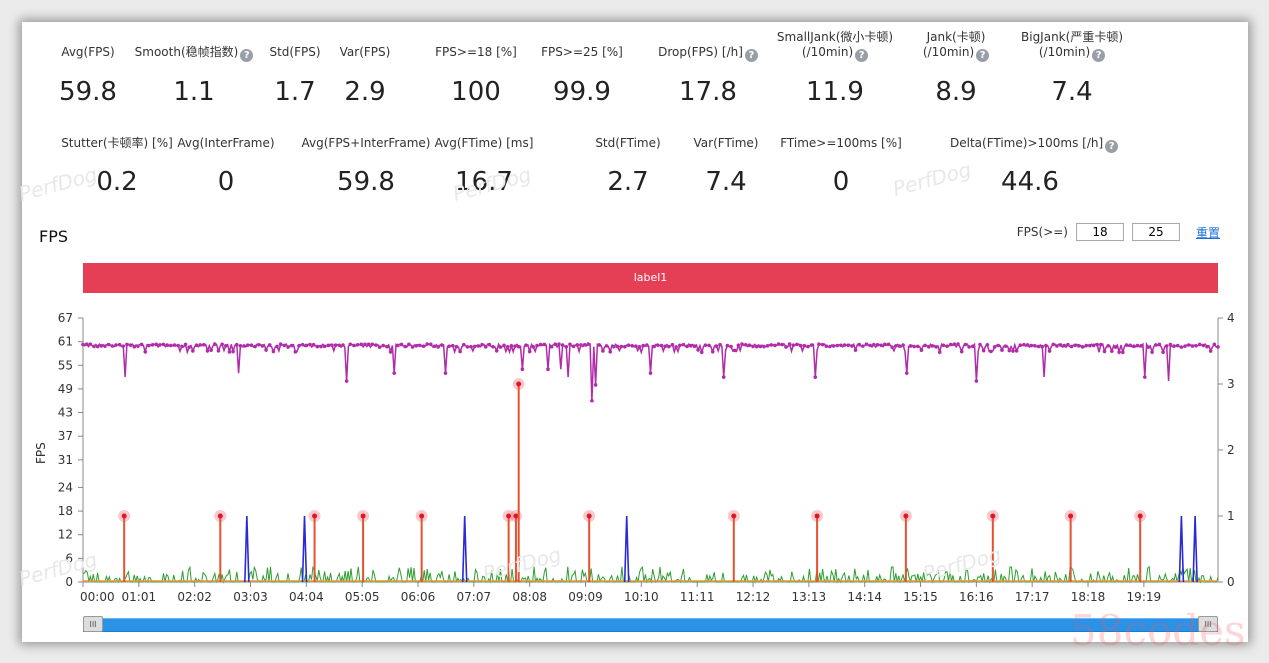  I want to click on threshold-25-input, so click(1155, 232).